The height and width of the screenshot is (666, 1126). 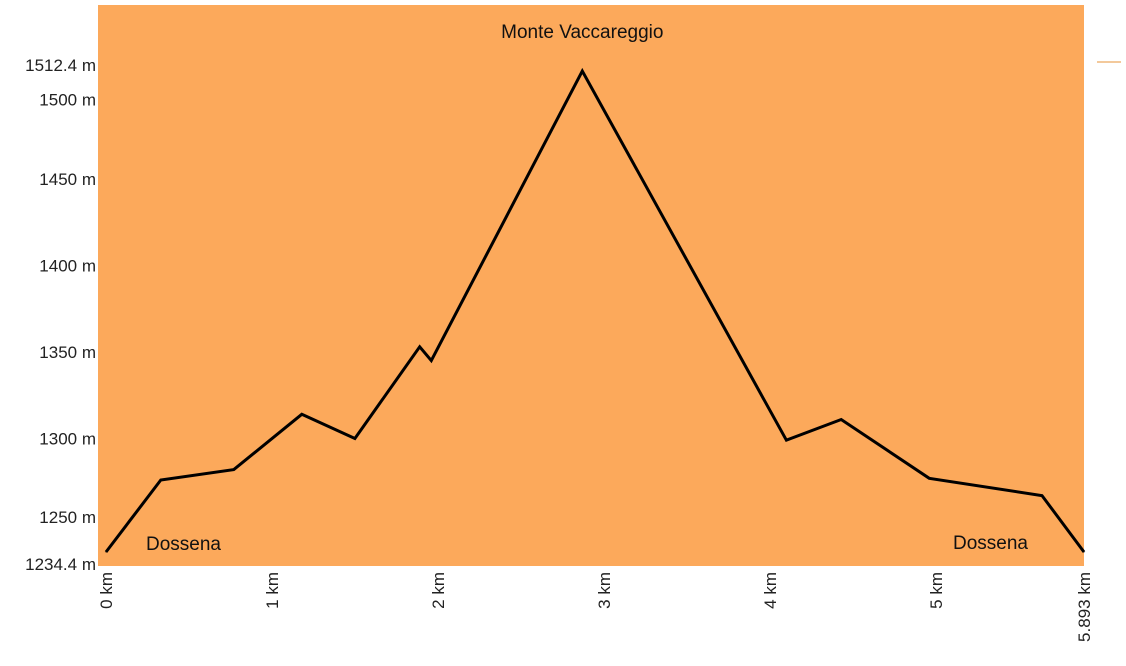 What do you see at coordinates (272, 590) in the screenshot?
I see `x-tick-label: 1 km` at bounding box center [272, 590].